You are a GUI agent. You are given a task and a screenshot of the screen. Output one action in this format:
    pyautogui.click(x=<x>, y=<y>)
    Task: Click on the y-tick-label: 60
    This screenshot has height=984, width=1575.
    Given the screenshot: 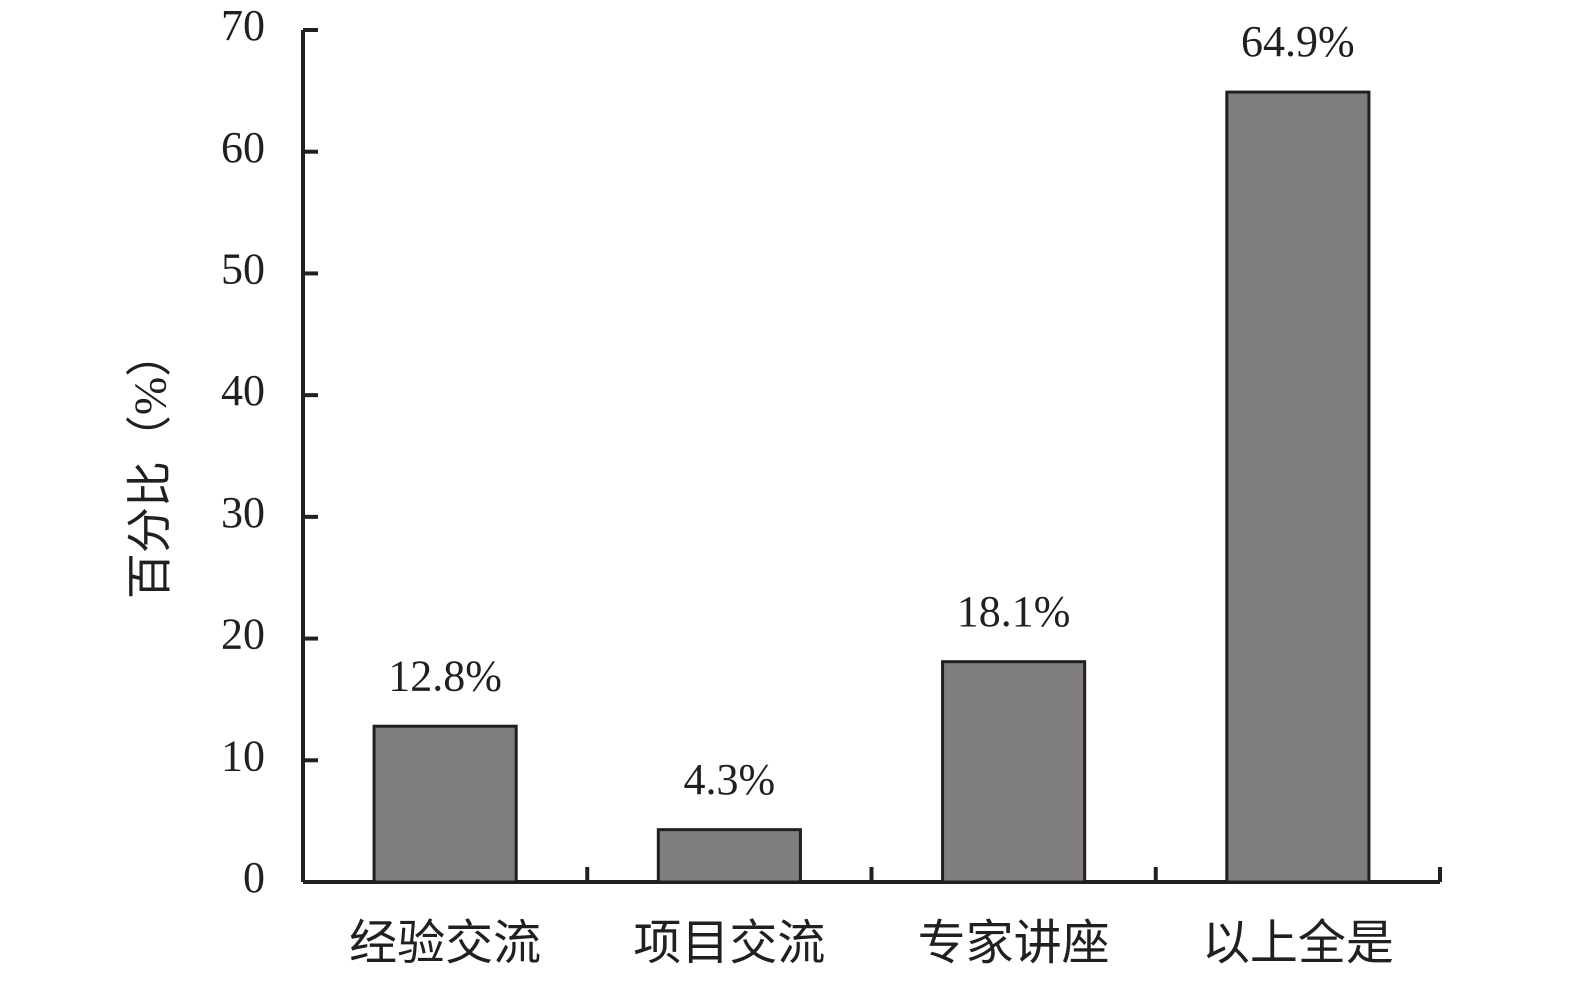 What is the action you would take?
    pyautogui.click(x=243, y=147)
    